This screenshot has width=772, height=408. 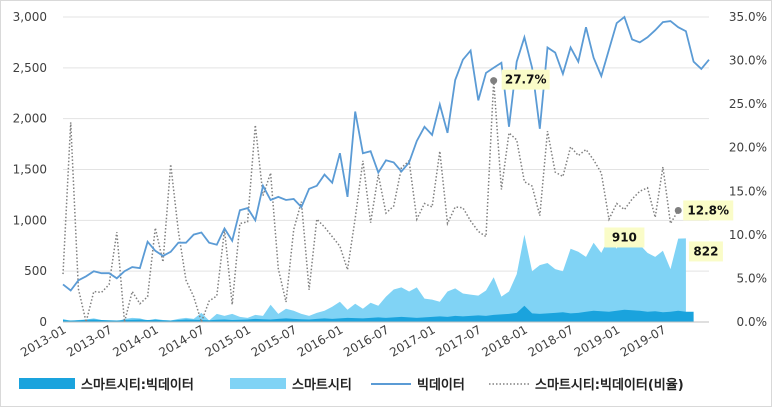 What do you see at coordinates (30, 17) in the screenshot?
I see `y-left-tick-label: 3,000` at bounding box center [30, 17].